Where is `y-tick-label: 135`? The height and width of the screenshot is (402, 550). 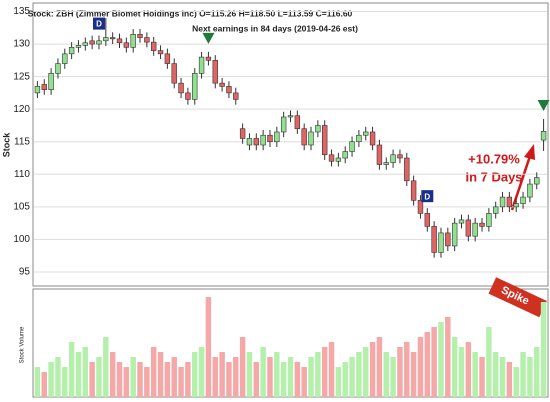 y-tick-label: 135 is located at coordinates (21, 11).